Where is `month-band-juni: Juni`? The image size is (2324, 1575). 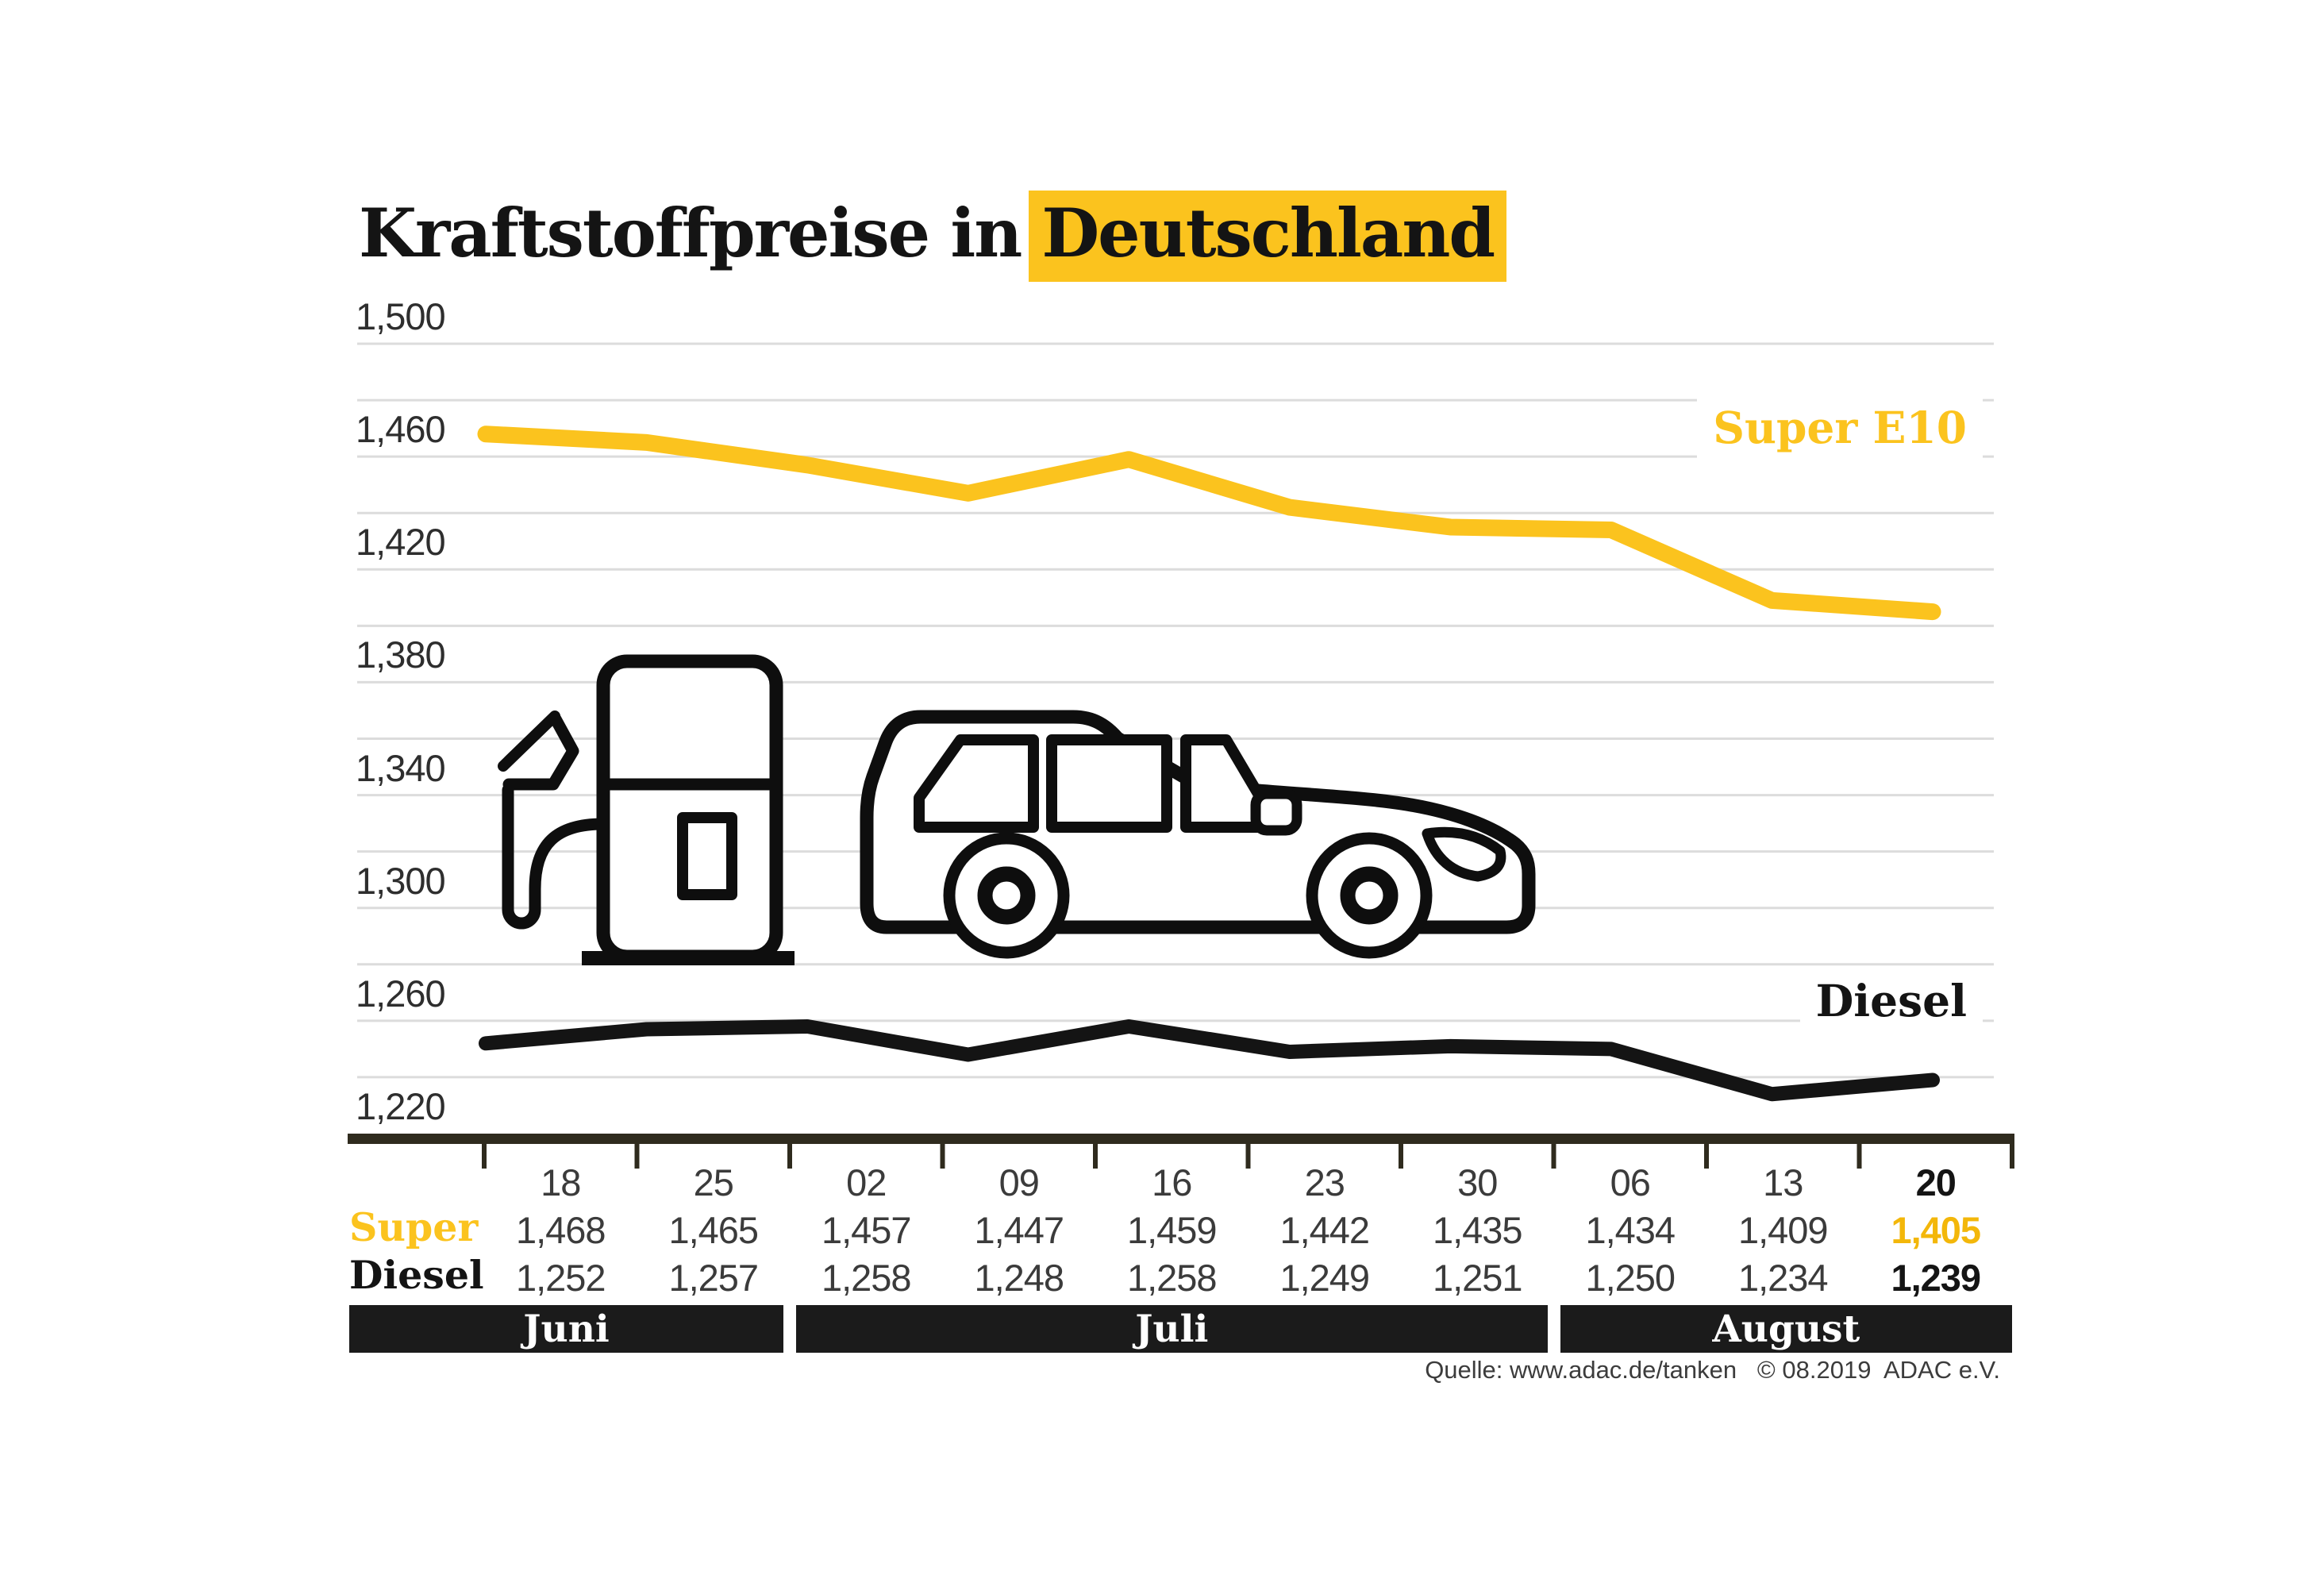 month-band-juni: Juni is located at coordinates (566, 1329).